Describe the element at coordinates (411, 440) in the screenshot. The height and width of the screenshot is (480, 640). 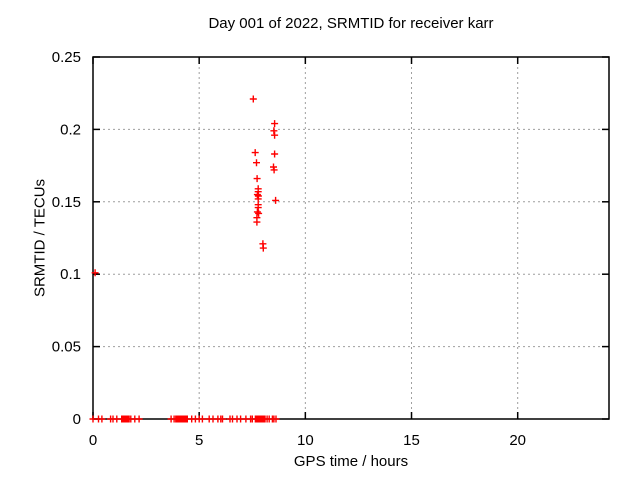
I see `x-tick-label: 15` at that location.